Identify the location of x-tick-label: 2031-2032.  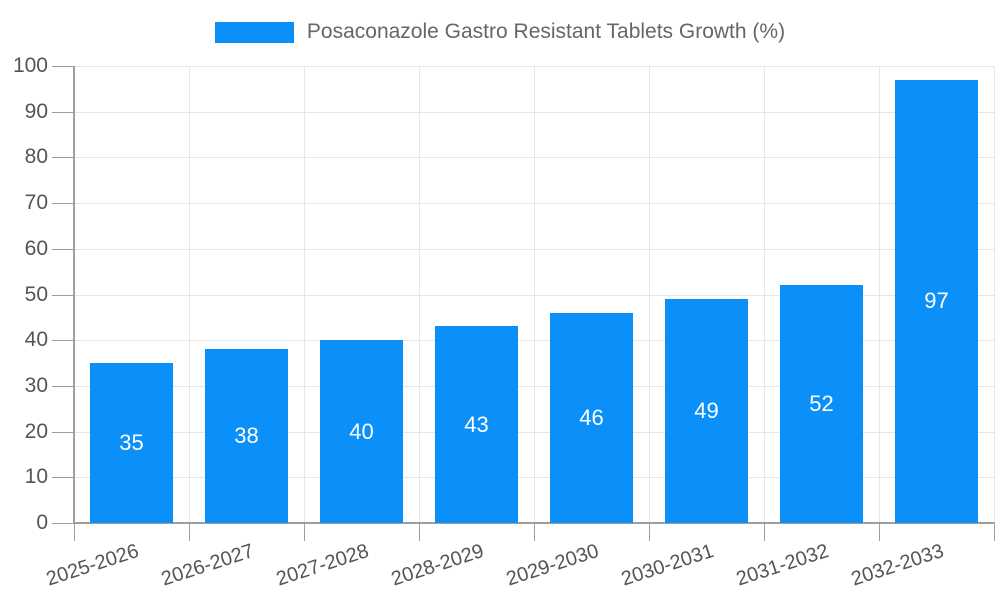
(782, 565).